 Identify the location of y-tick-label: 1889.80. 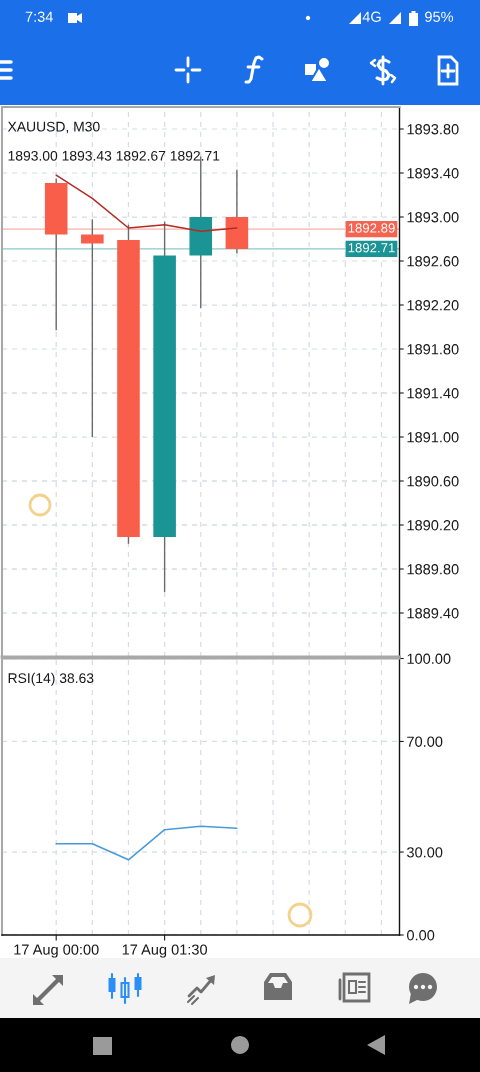
(433, 569).